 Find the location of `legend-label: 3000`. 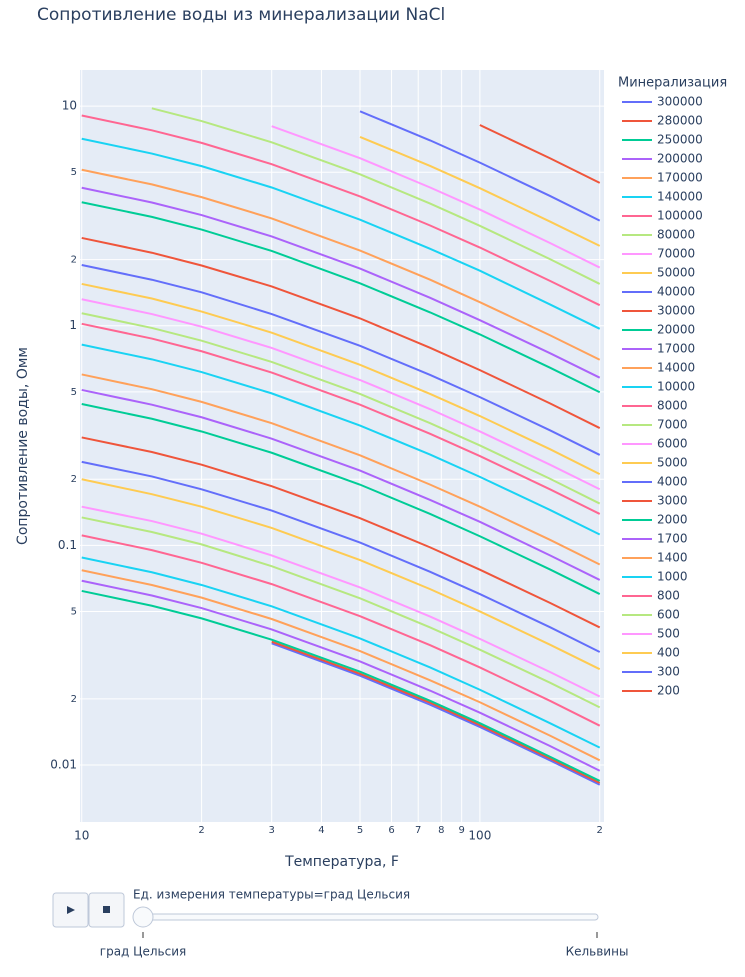

legend-label: 3000 is located at coordinates (672, 501).